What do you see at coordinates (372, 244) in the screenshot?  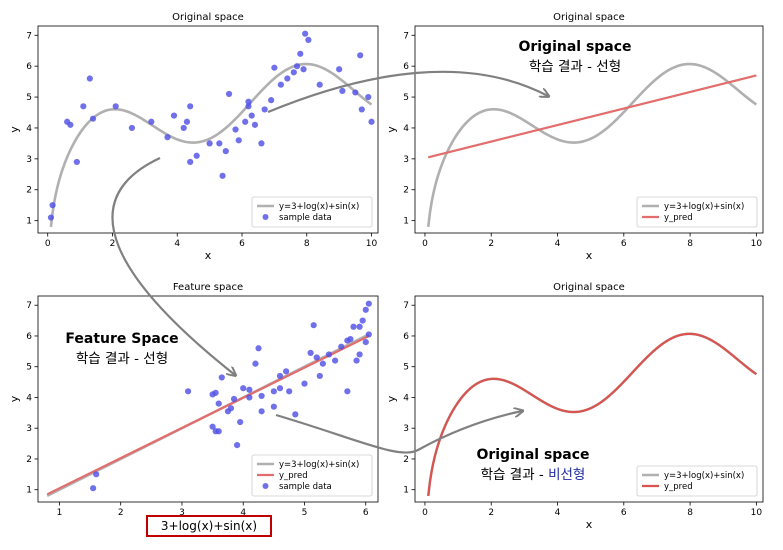 I see `x-tick-label: 10` at bounding box center [372, 244].